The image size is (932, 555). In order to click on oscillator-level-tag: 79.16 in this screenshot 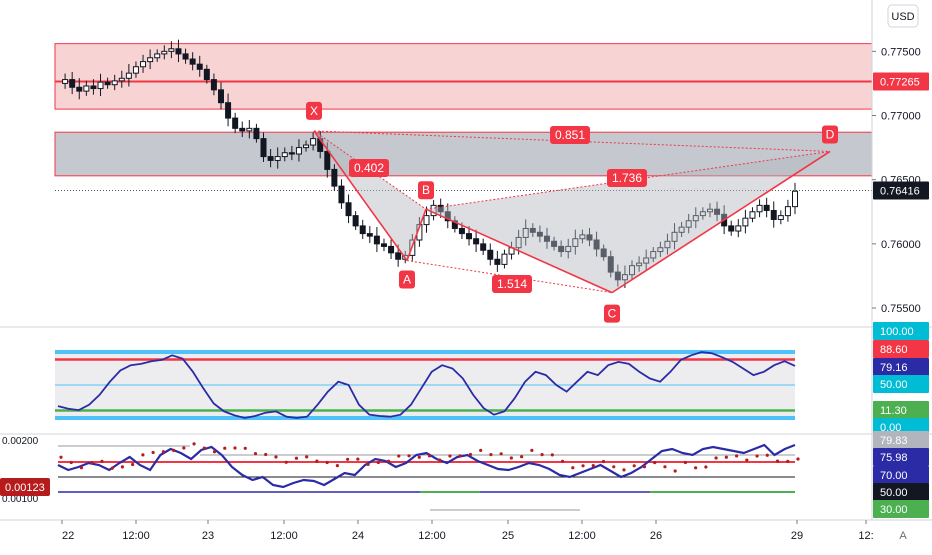, I will do `click(901, 367)`.